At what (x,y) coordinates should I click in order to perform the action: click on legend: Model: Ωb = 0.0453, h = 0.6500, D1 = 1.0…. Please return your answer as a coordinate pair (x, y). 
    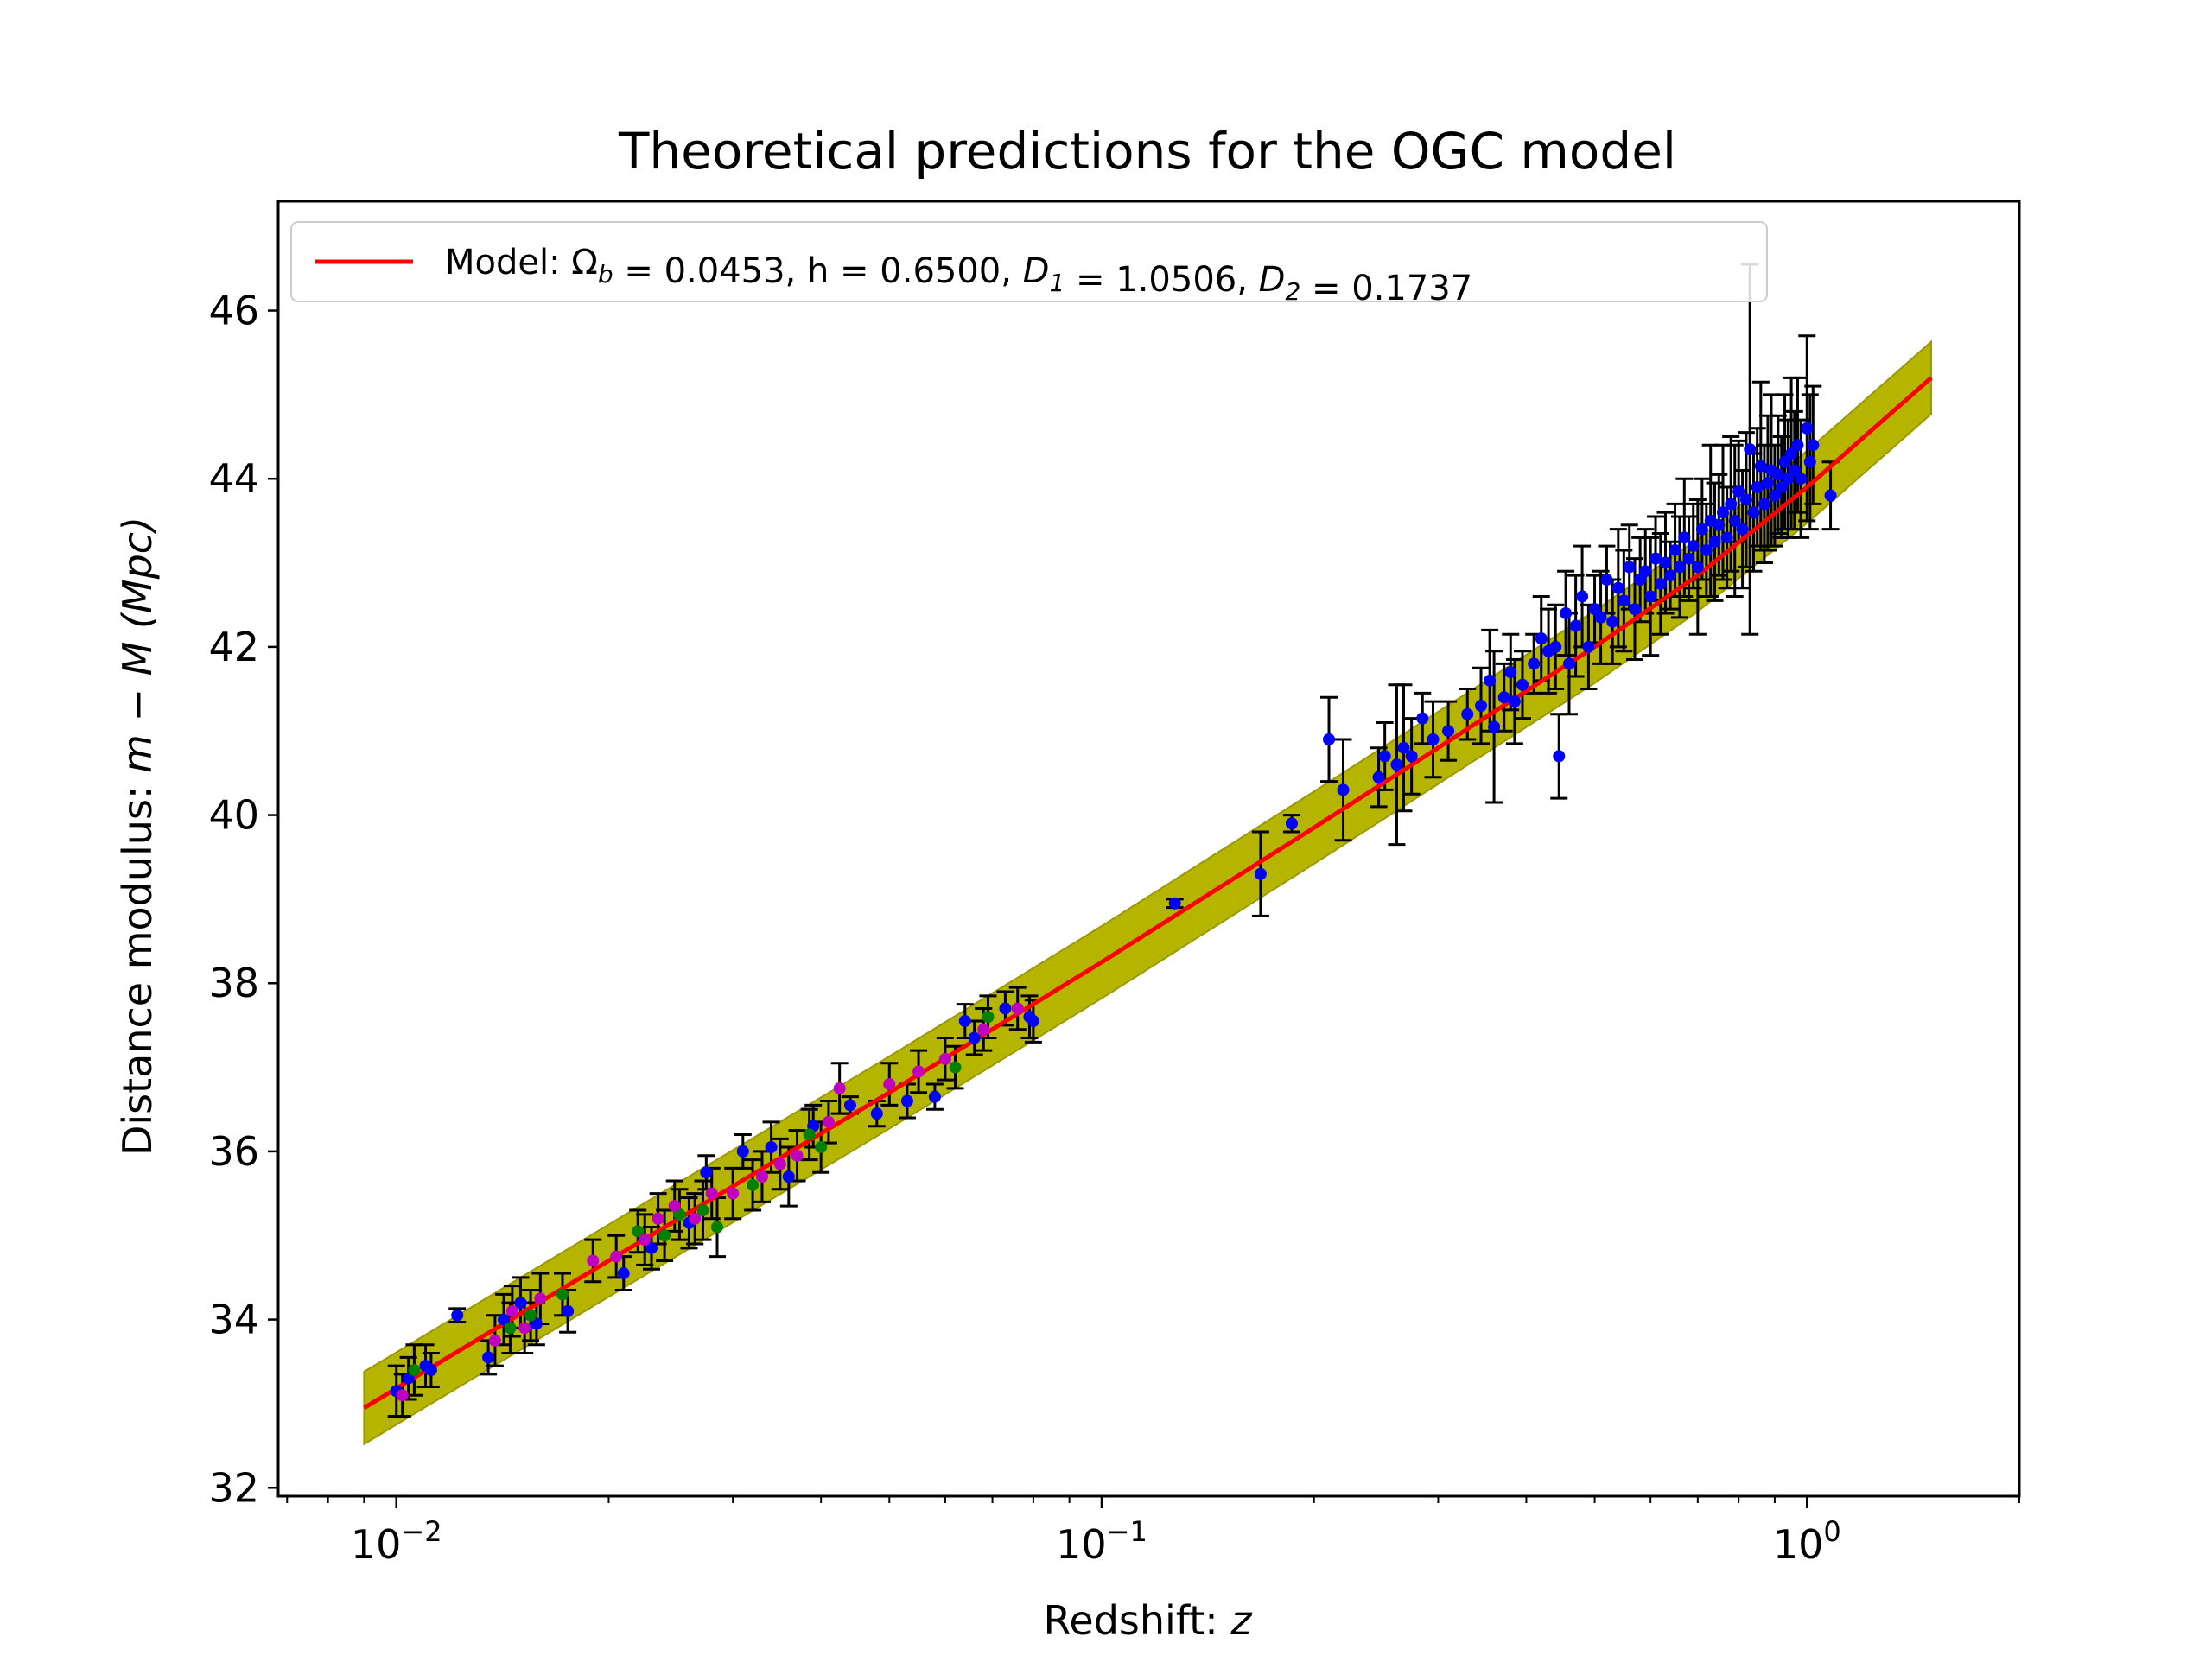
    Looking at the image, I should click on (1029, 264).